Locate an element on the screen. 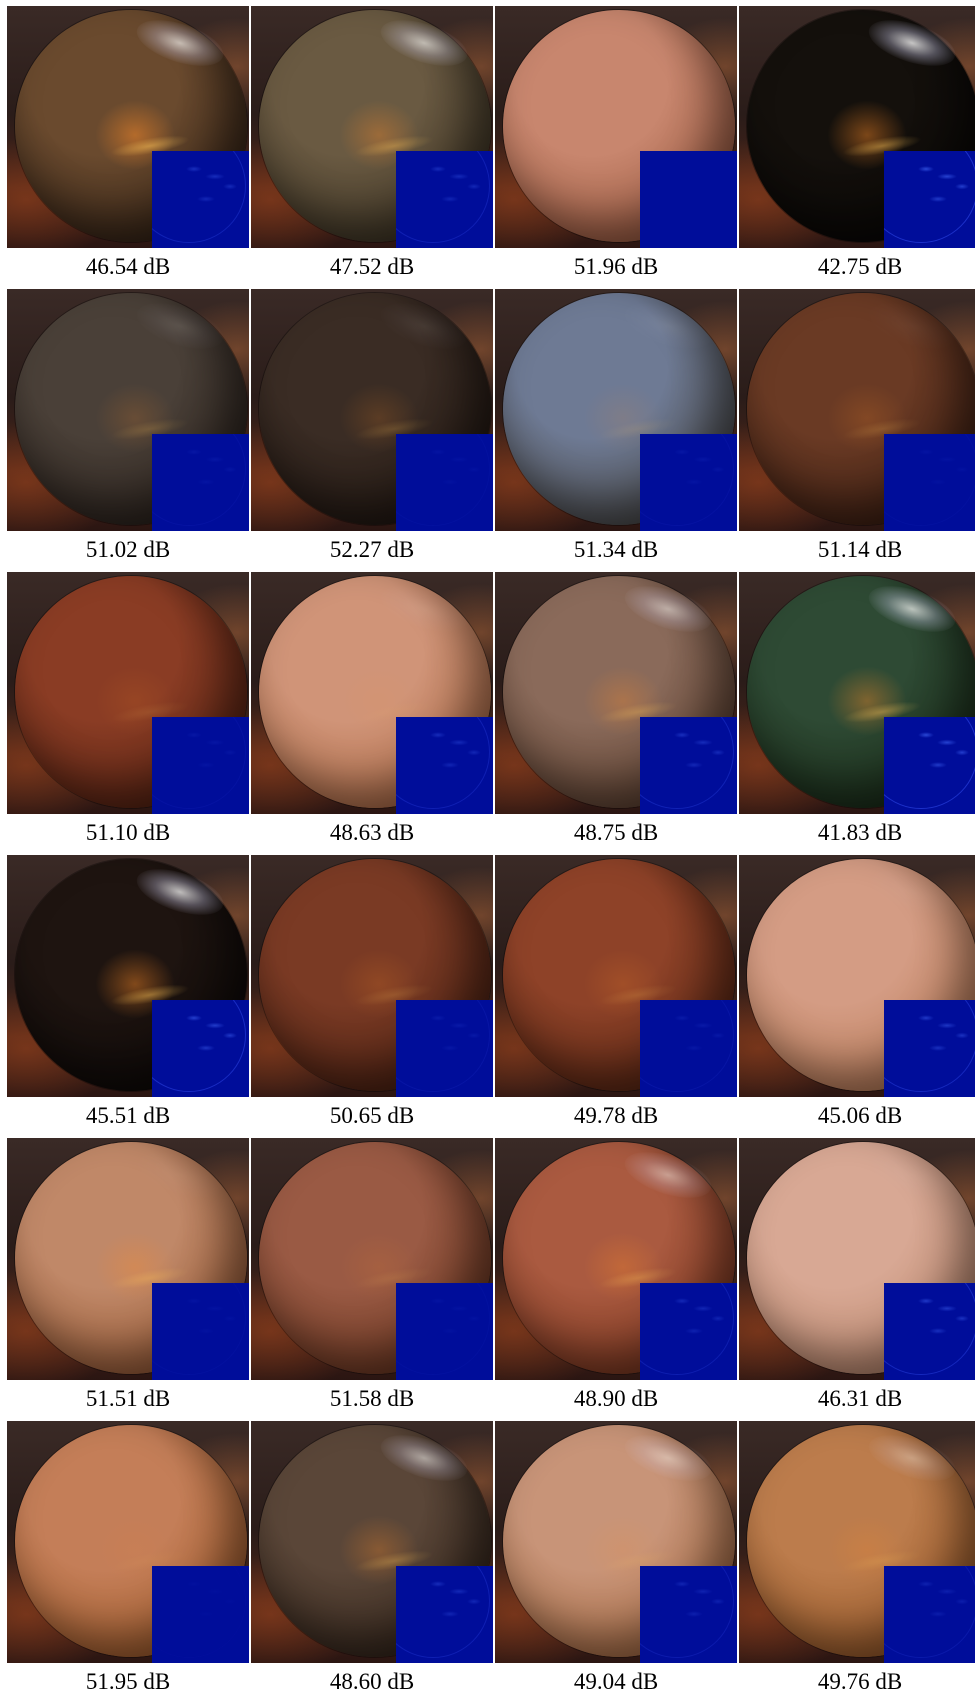 The width and height of the screenshot is (975, 1704). figure-cell: 52.27 dB is located at coordinates (372, 430).